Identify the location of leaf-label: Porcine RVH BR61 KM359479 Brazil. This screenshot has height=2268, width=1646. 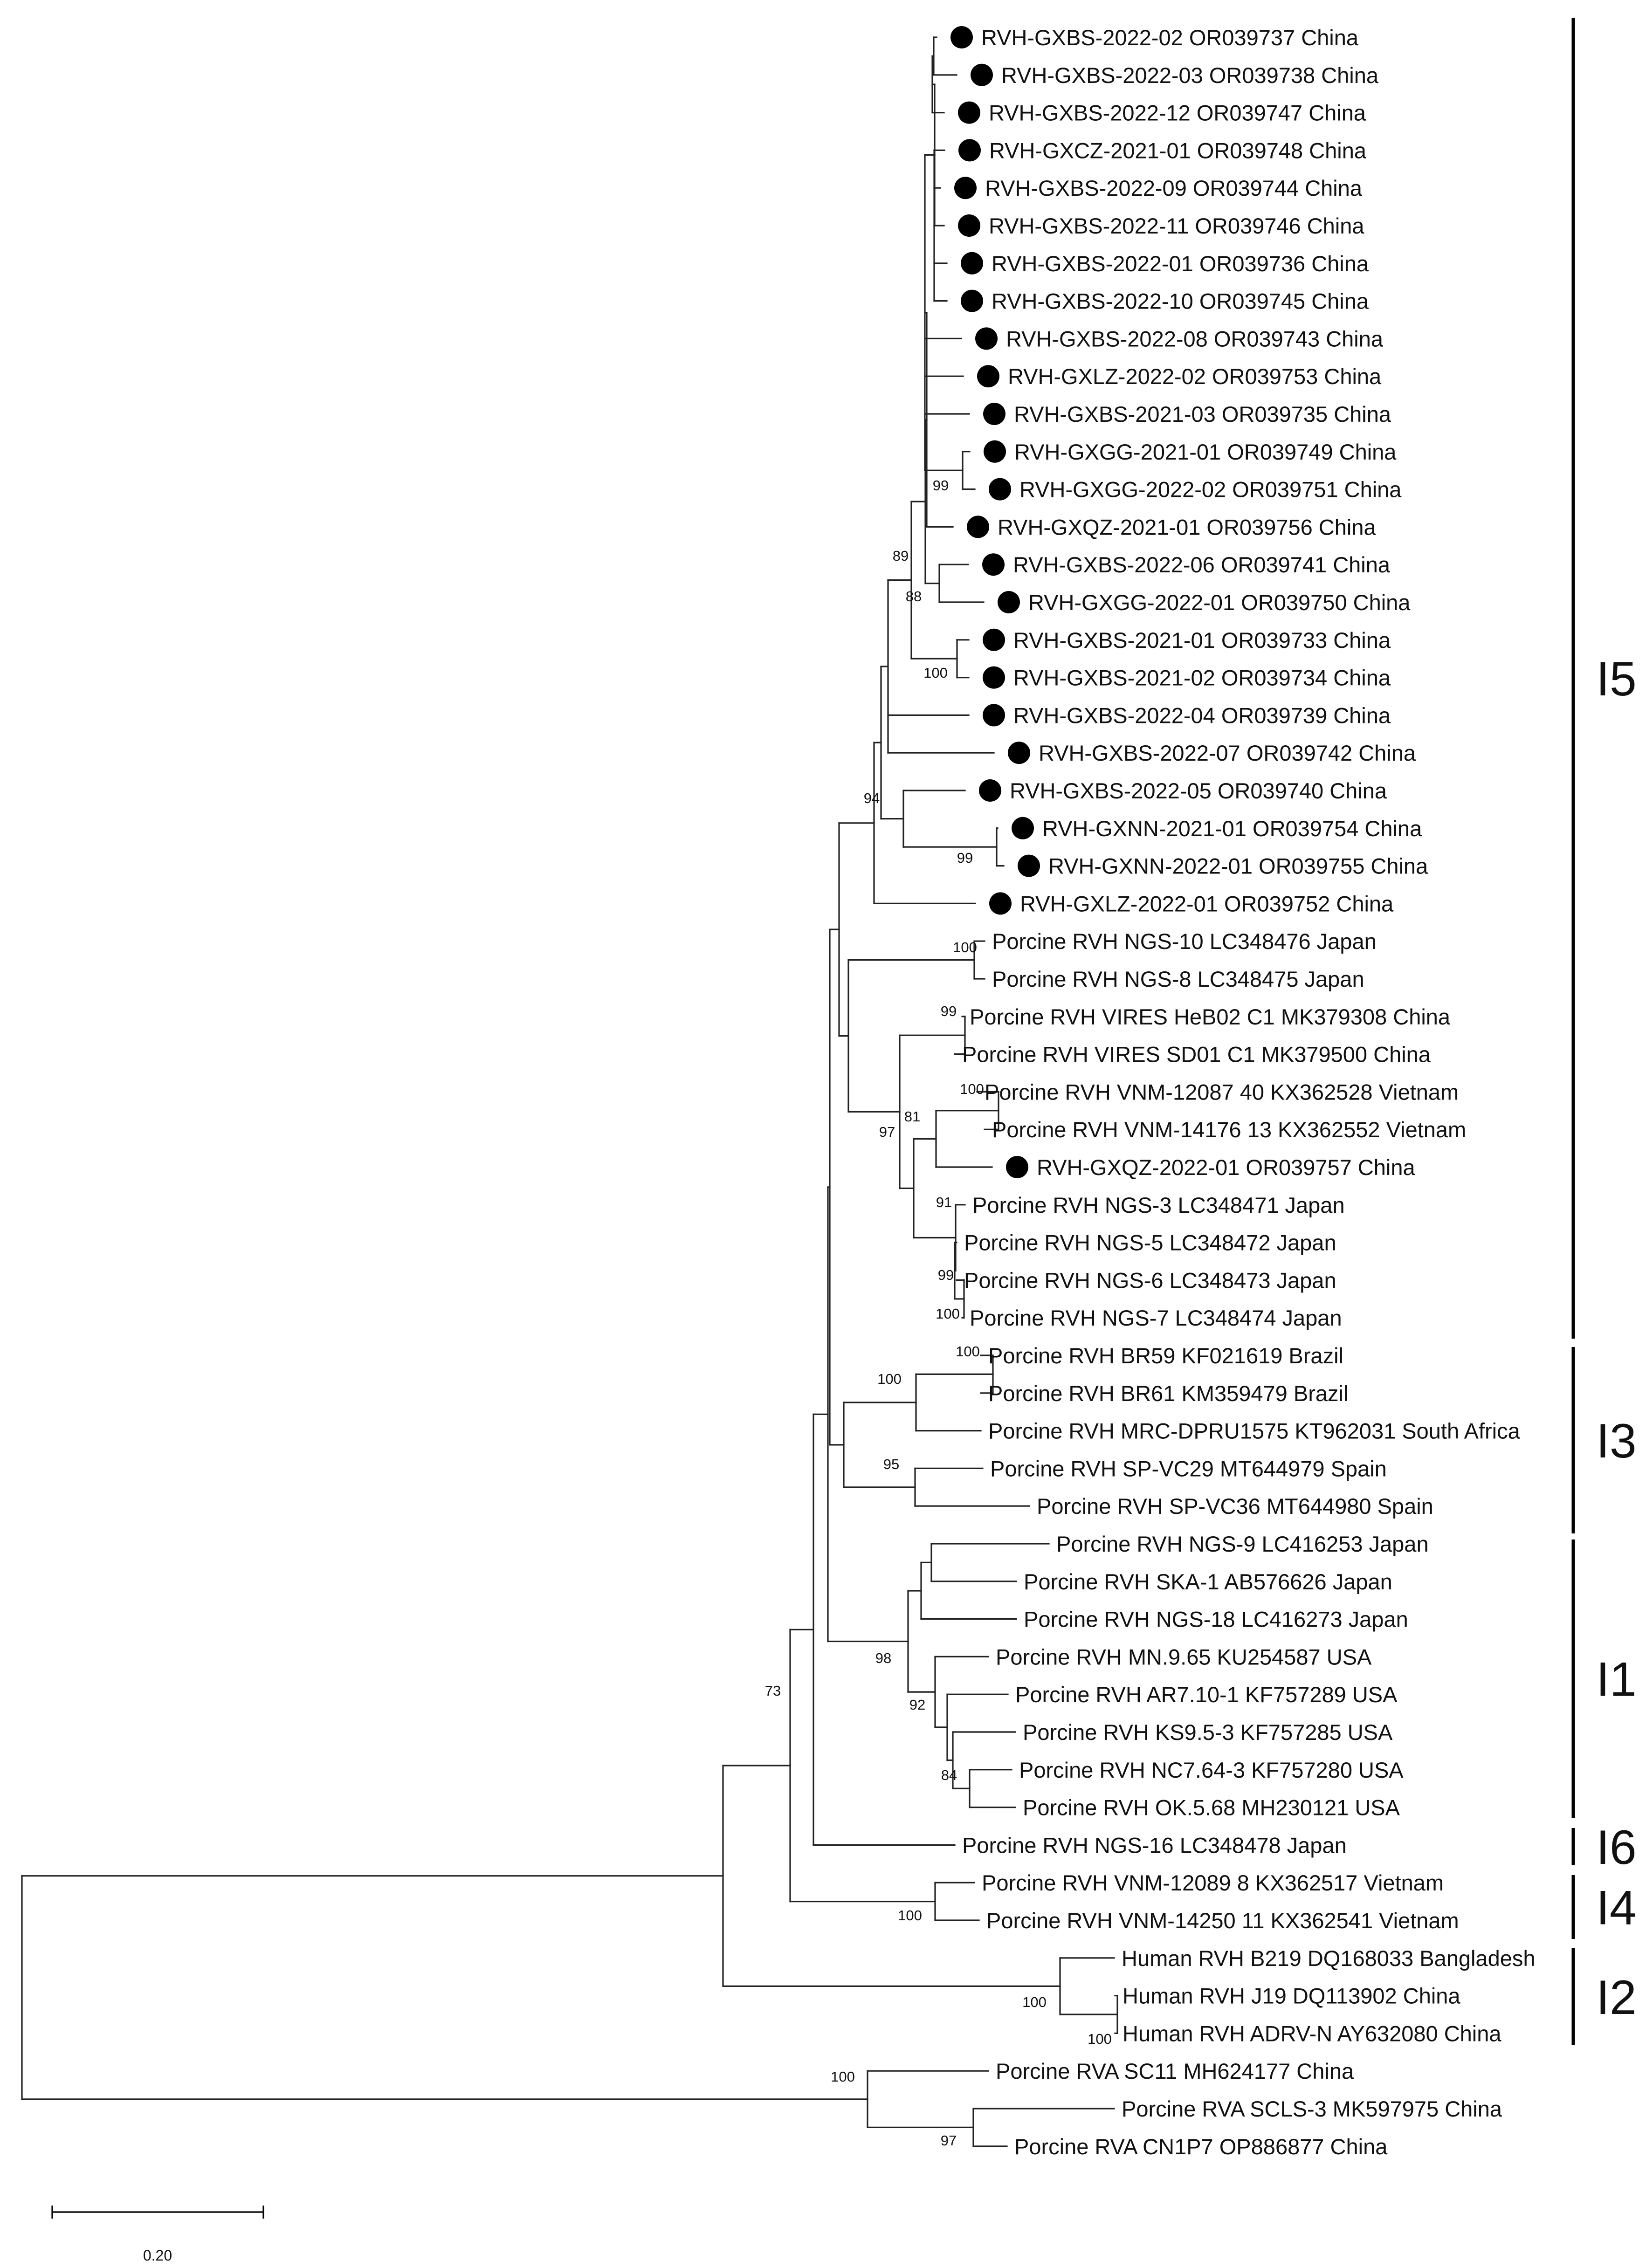
(1168, 1393).